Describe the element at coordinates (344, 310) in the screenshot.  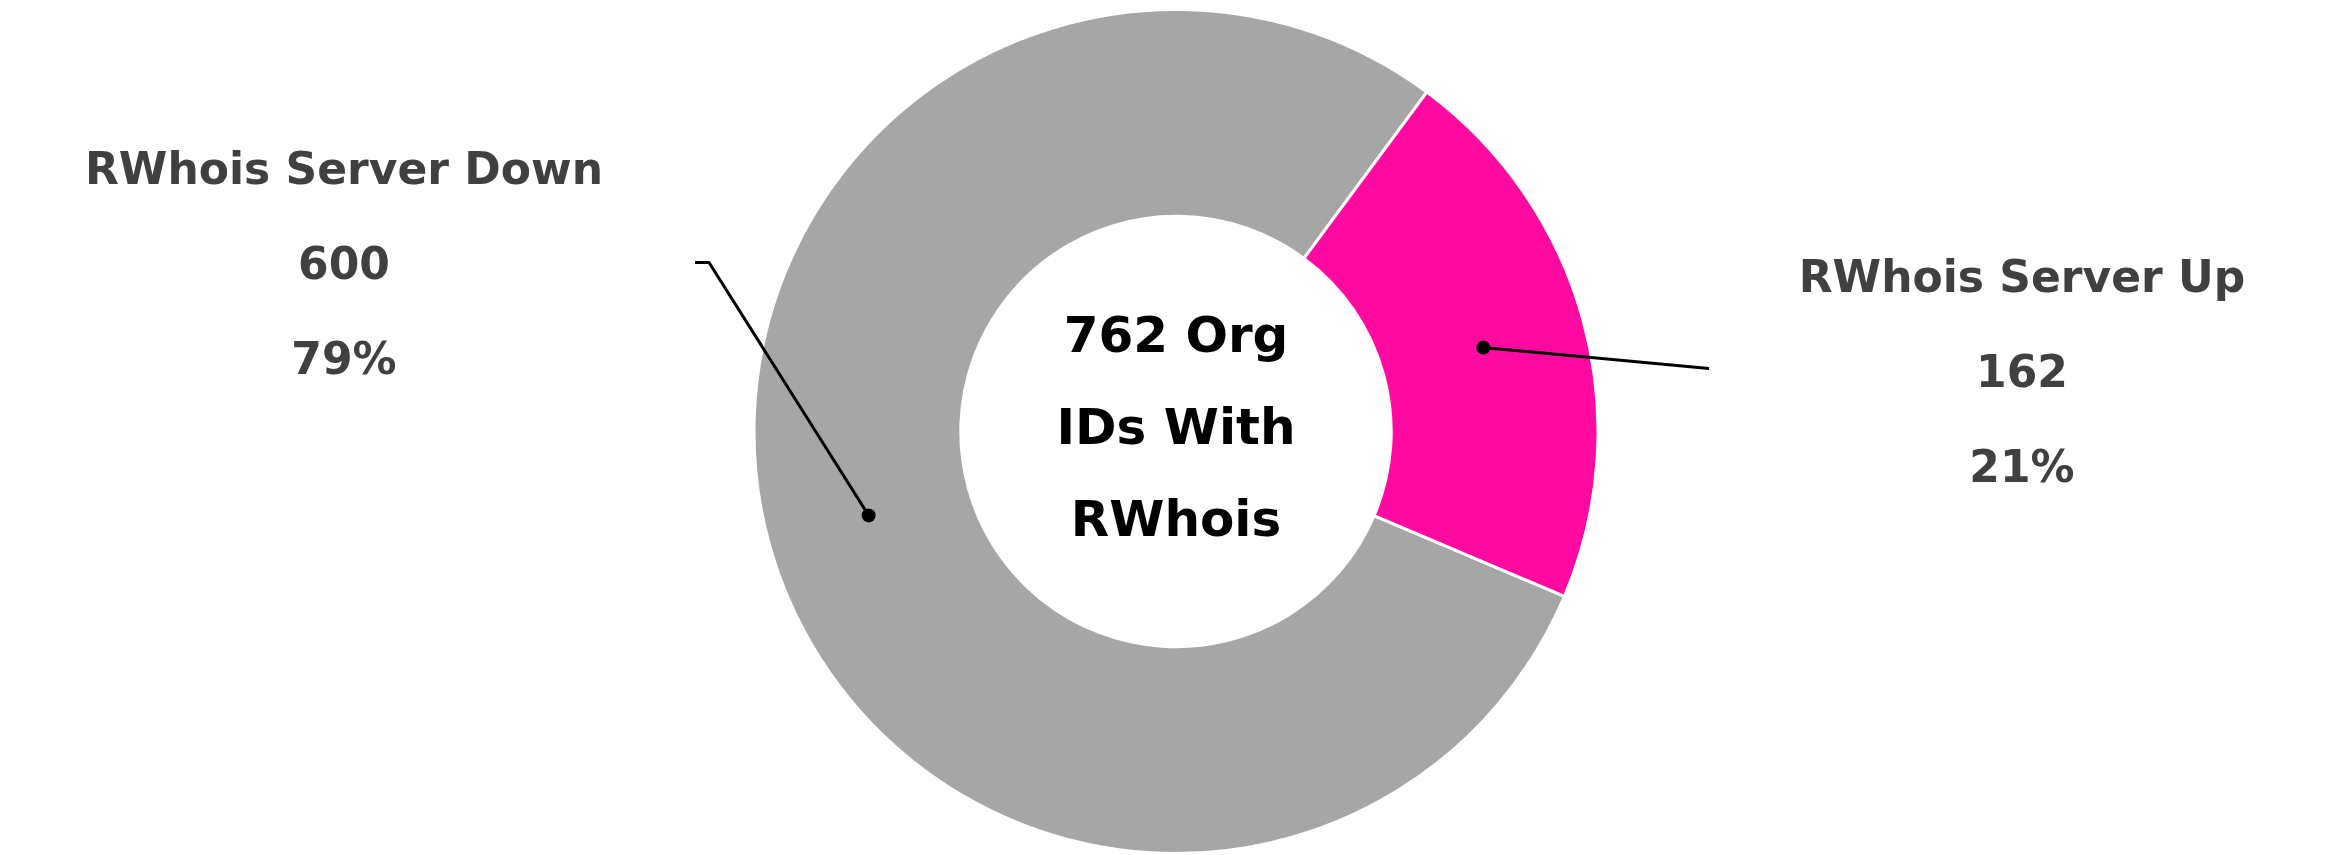
I see `data-label: 600 79%` at that location.